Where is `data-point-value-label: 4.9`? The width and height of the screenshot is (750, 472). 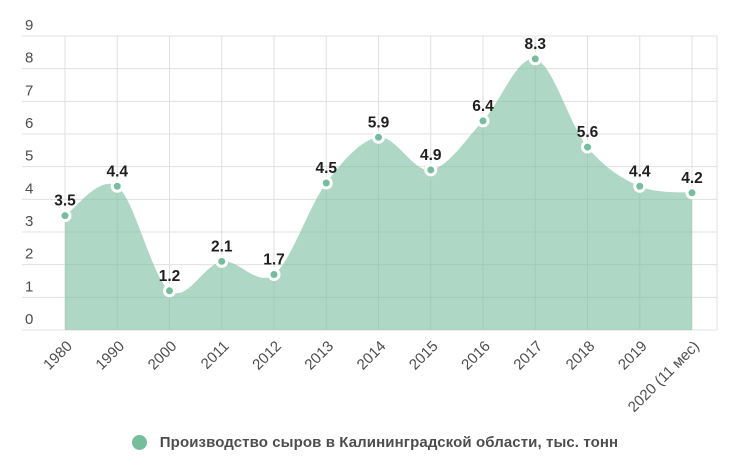 data-point-value-label: 4.9 is located at coordinates (431, 155).